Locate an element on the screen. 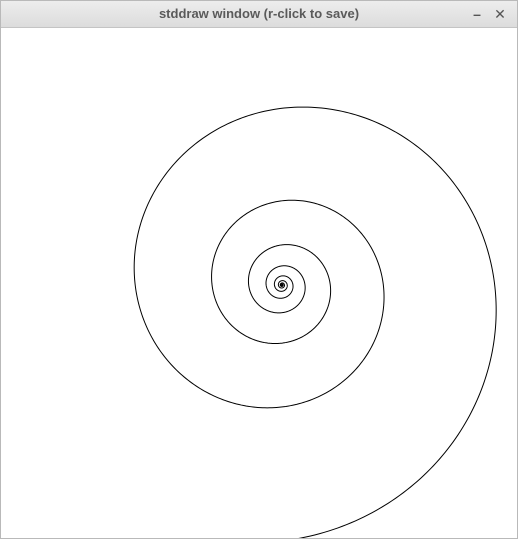 The width and height of the screenshot is (518, 539). close-icon: ✕ is located at coordinates (500, 14).